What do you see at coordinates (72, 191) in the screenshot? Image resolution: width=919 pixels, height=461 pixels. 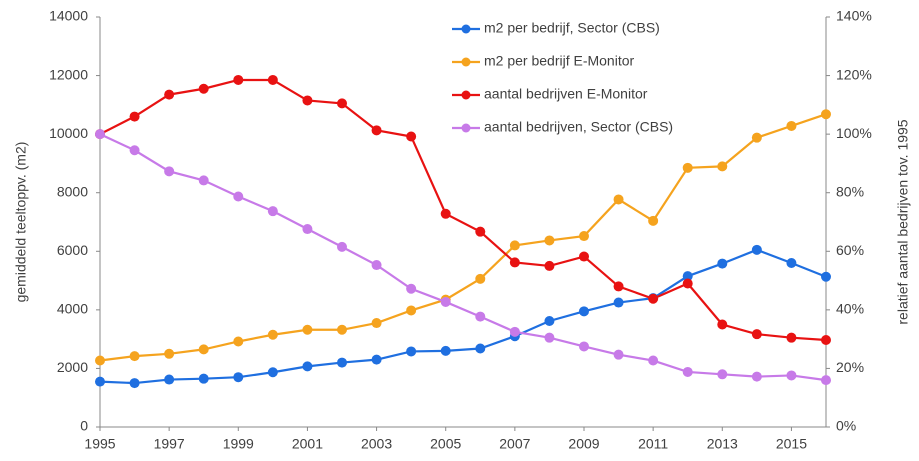 I see `y-tick-label: 8000` at bounding box center [72, 191].